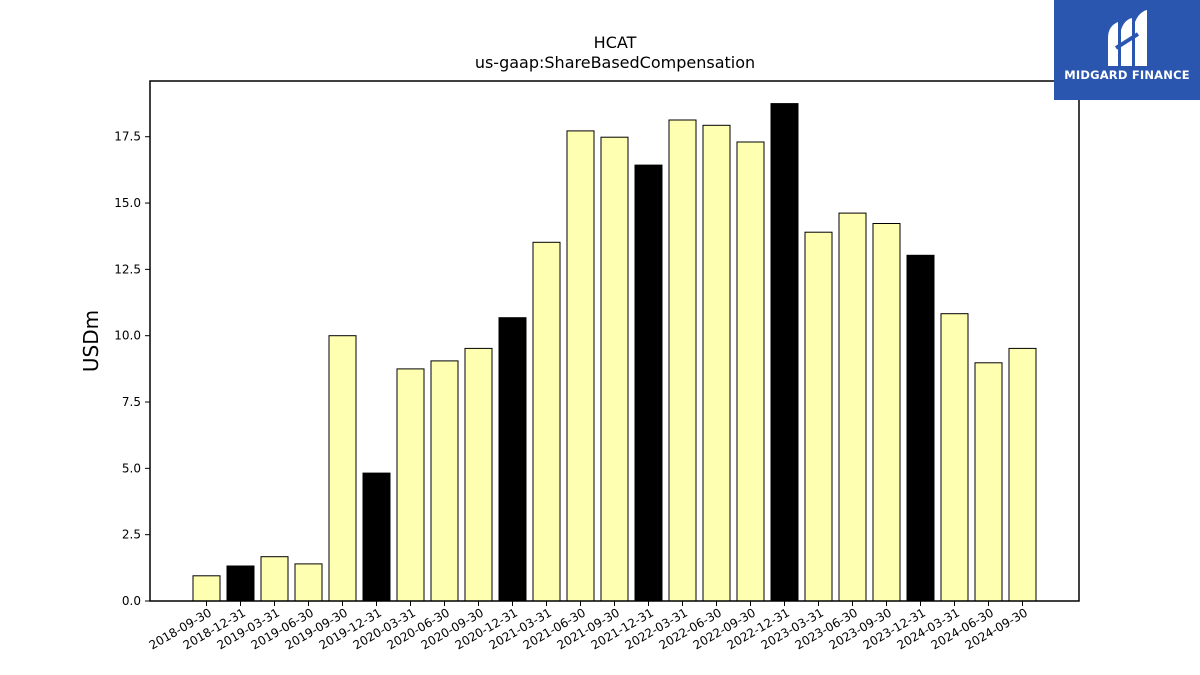 The image size is (1200, 675). What do you see at coordinates (127, 137) in the screenshot?
I see `y-tick-label: 17.5` at bounding box center [127, 137].